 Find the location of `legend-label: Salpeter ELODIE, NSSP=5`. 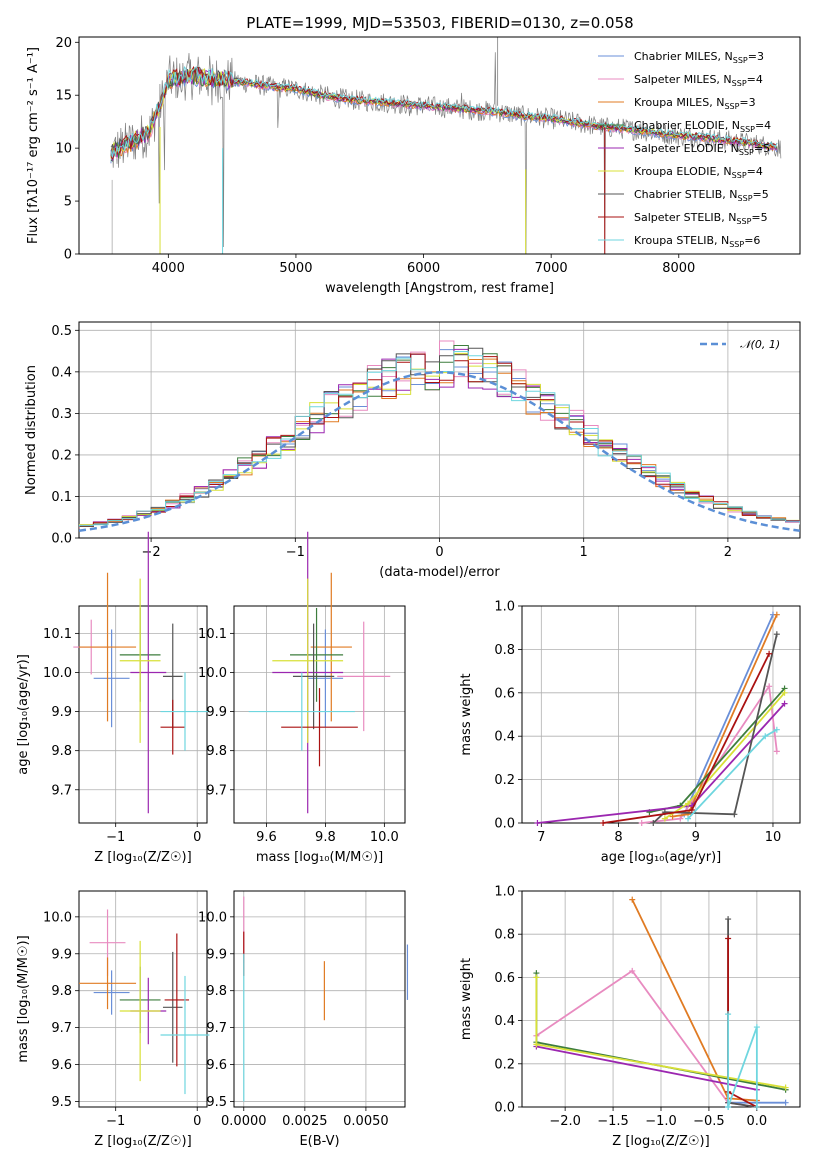

legend-label: Salpeter ELODIE, NSSP=5 is located at coordinates (702, 149).